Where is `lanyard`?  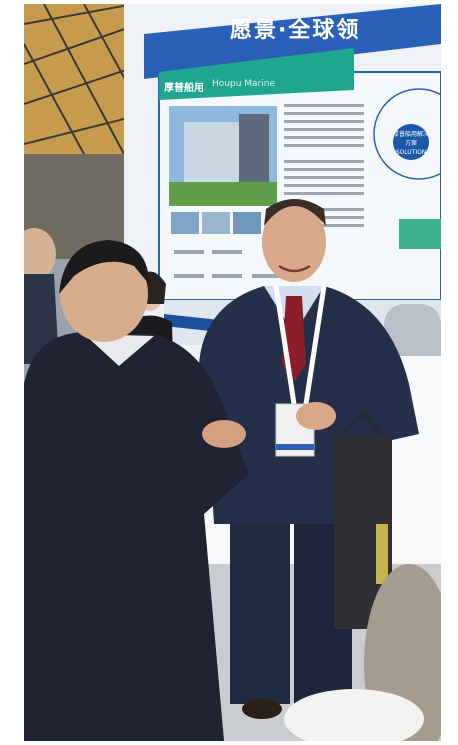
lanyard is located at coordinates (300, 345).